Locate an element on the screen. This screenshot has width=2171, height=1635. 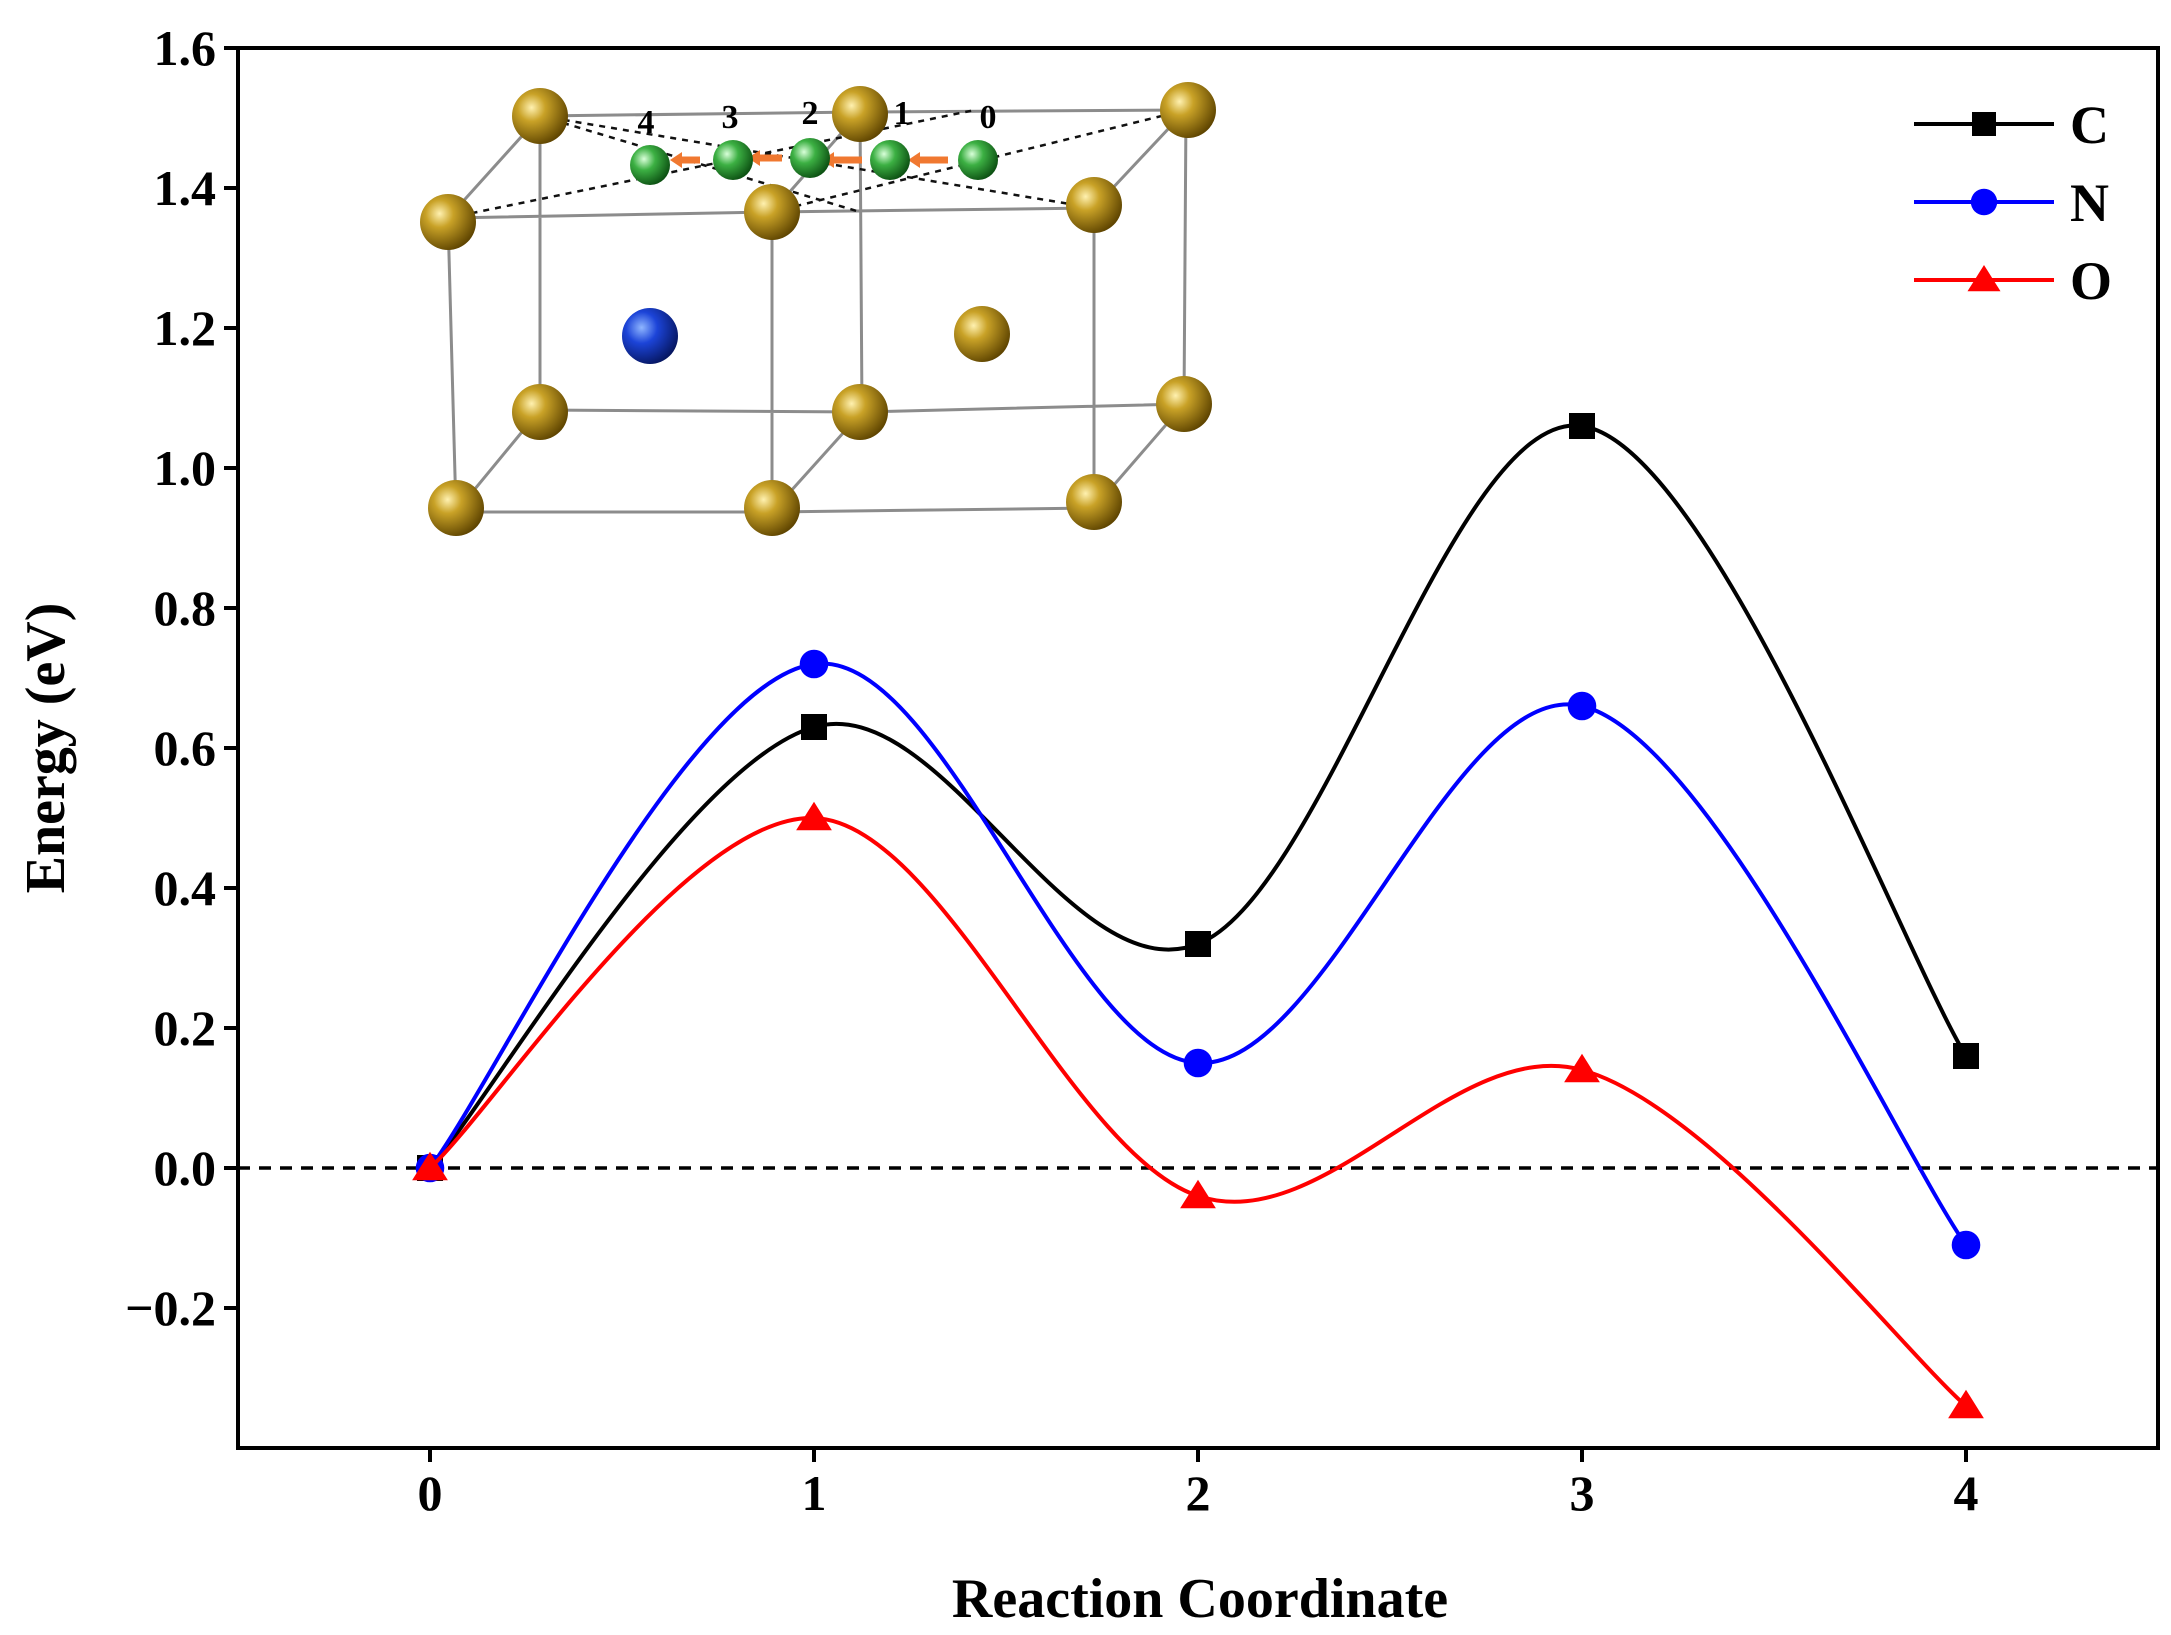
diffusion-path is located at coordinates (814, 161).